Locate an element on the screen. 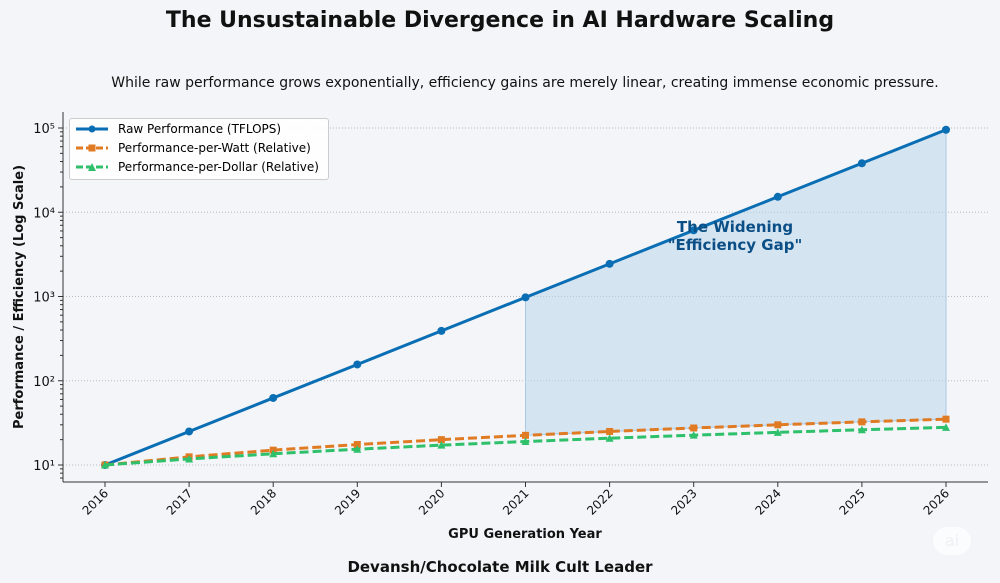  x-tick-label: 2024 is located at coordinates (767, 501).